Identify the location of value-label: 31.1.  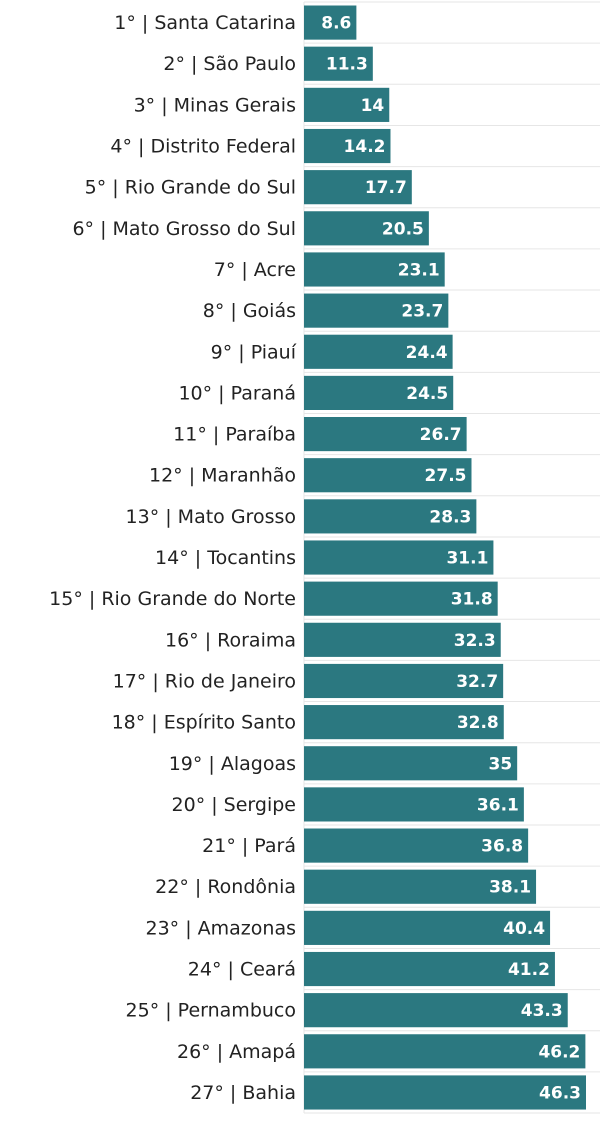
(467, 559).